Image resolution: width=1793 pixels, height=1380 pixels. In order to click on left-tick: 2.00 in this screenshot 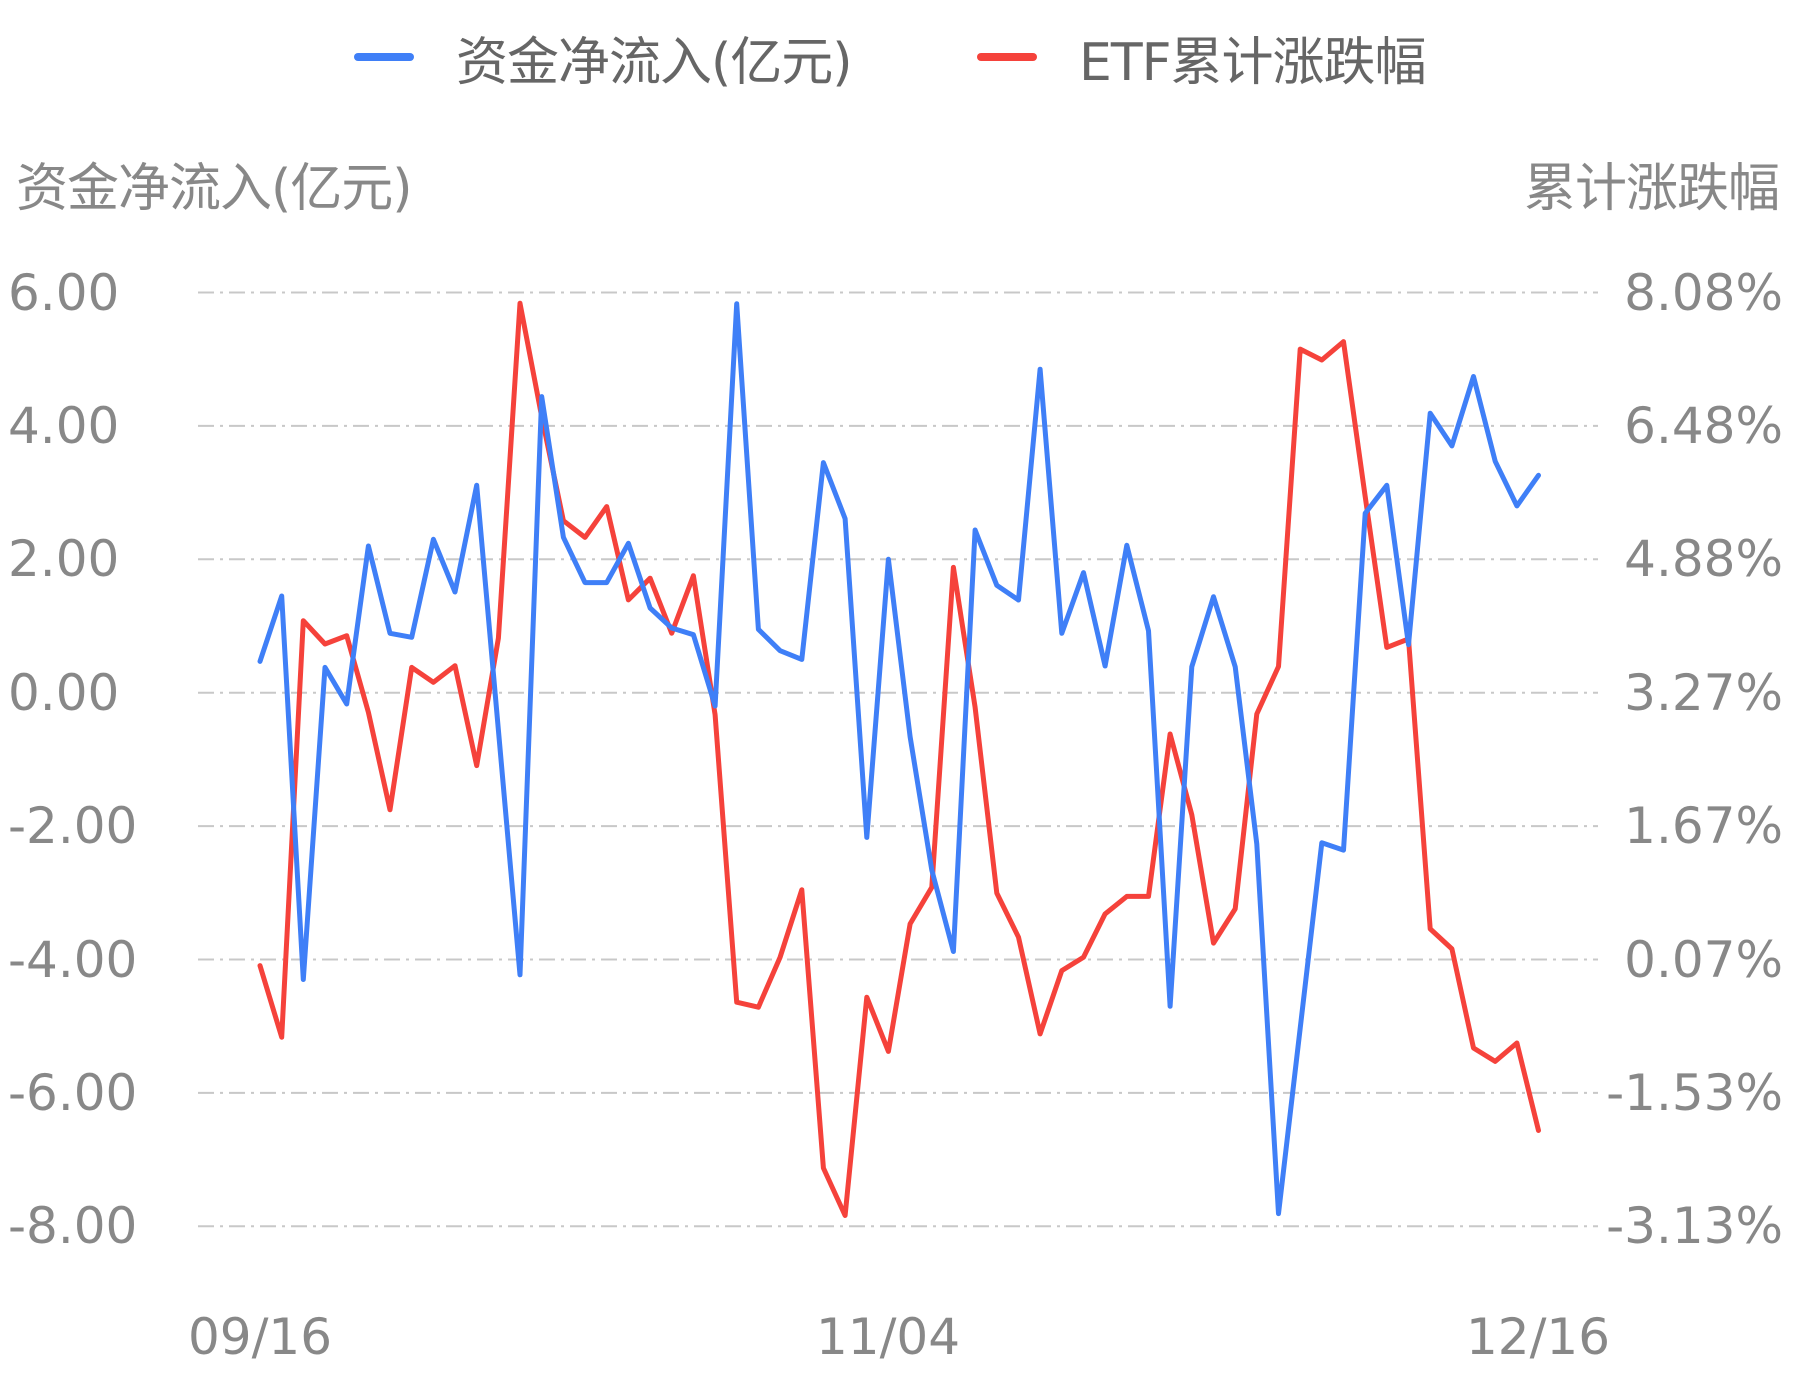, I will do `click(64, 559)`.